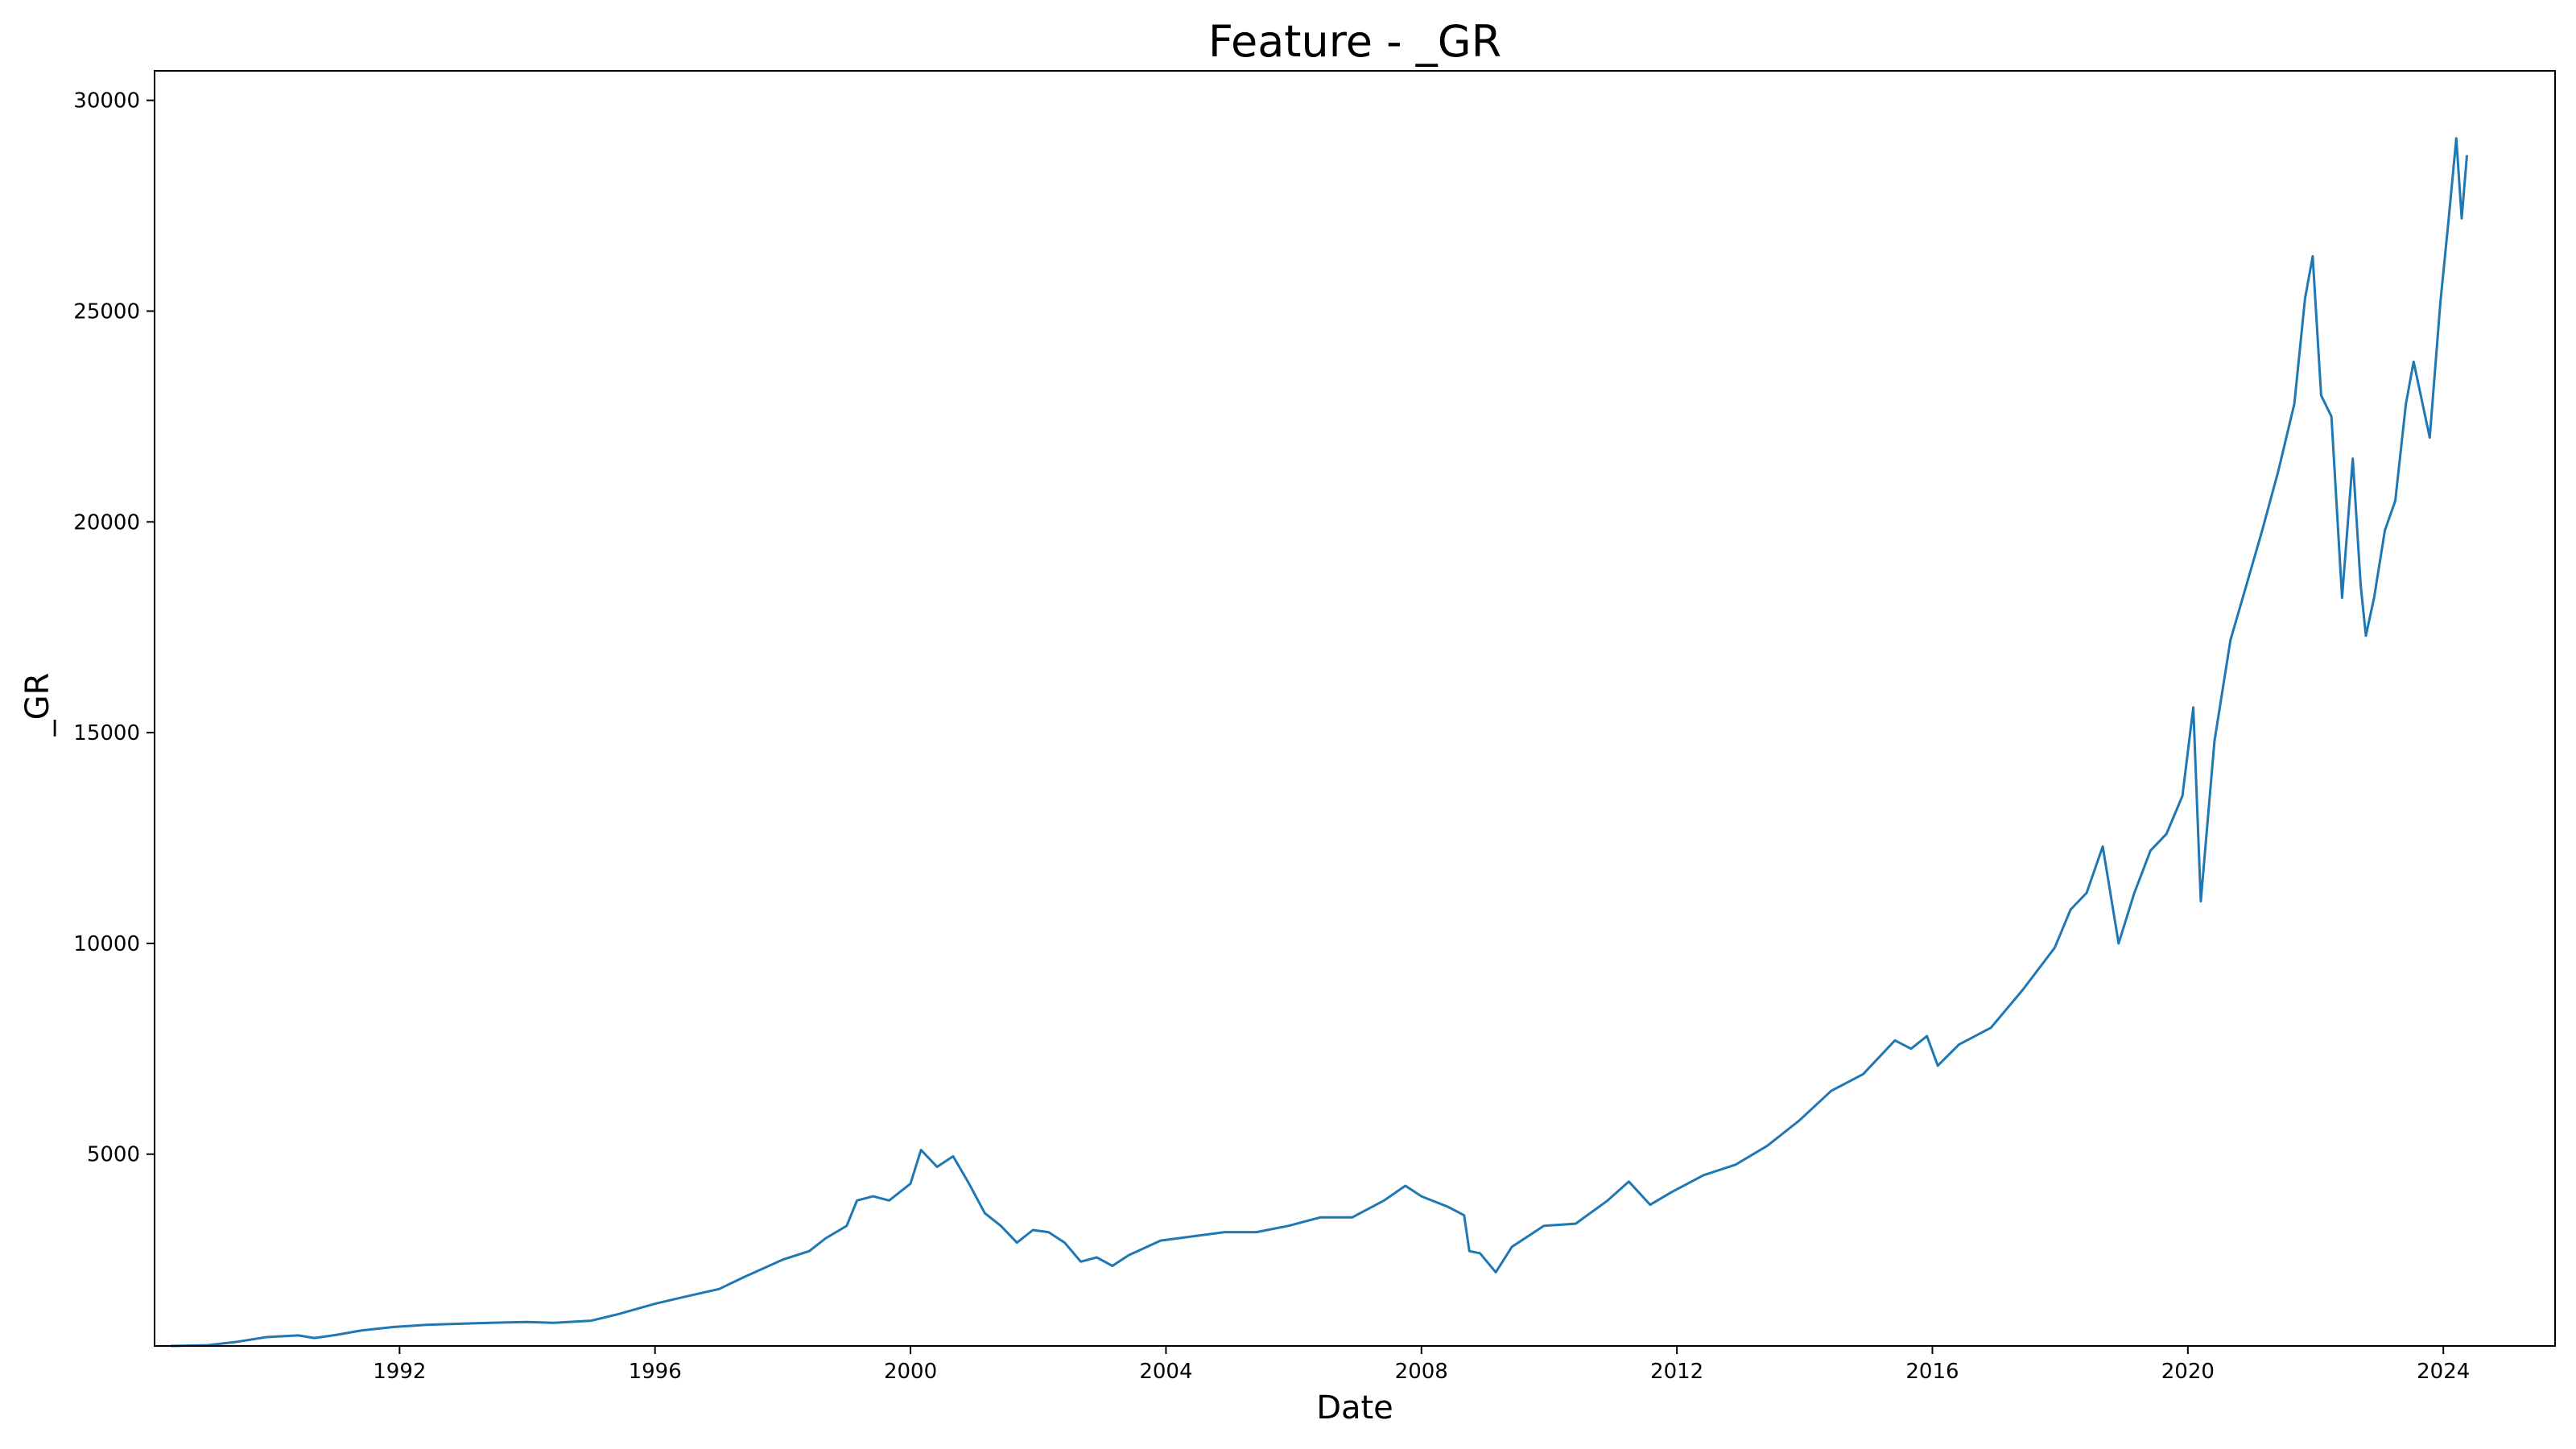 The width and height of the screenshot is (2576, 1449). Describe the element at coordinates (106, 733) in the screenshot. I see `y-tick-label: 15000` at that location.